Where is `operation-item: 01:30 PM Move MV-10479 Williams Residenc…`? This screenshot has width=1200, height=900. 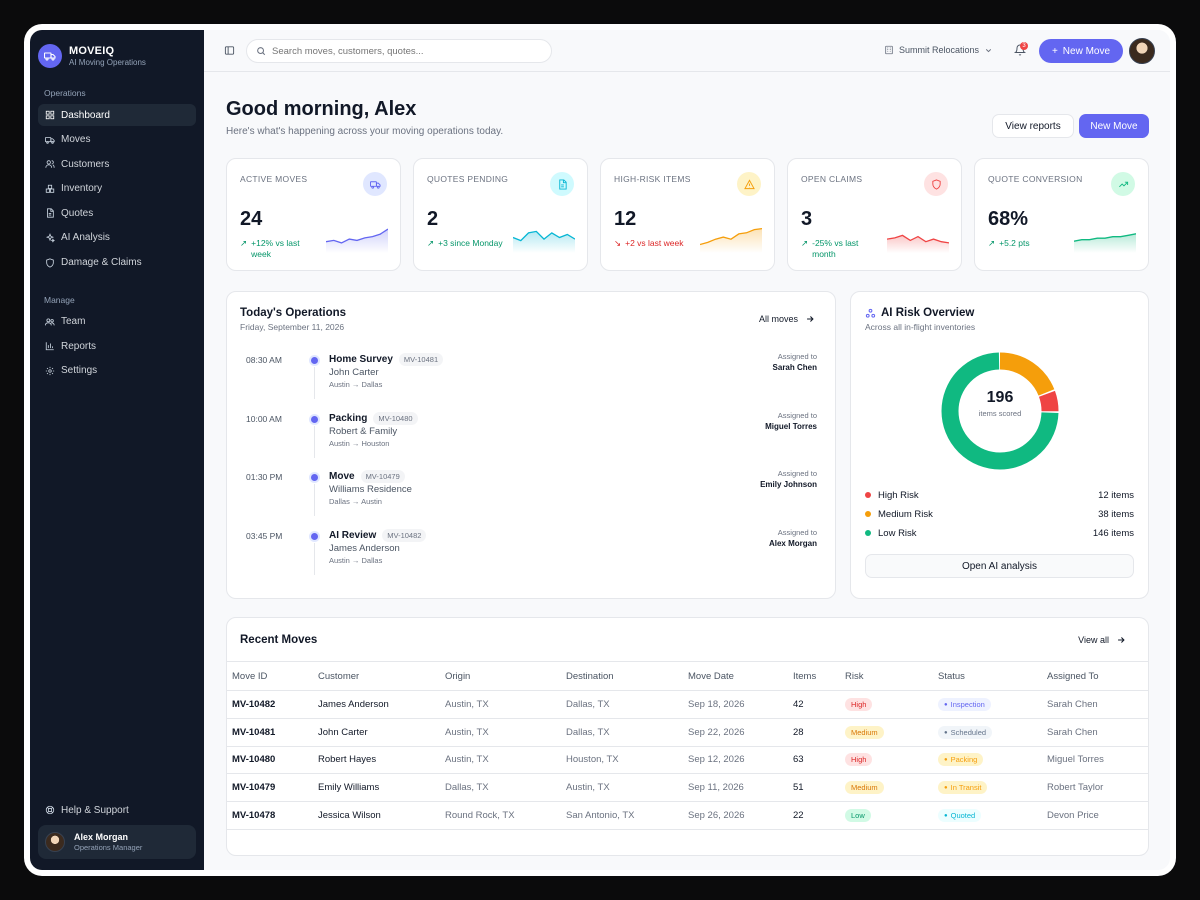 operation-item: 01:30 PM Move MV-10479 Williams Residenc… is located at coordinates (531, 494).